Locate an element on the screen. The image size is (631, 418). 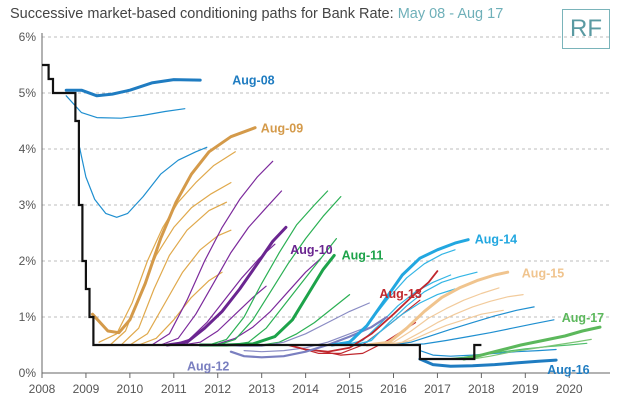
x-tick-label: 2019 is located at coordinates (525, 389).